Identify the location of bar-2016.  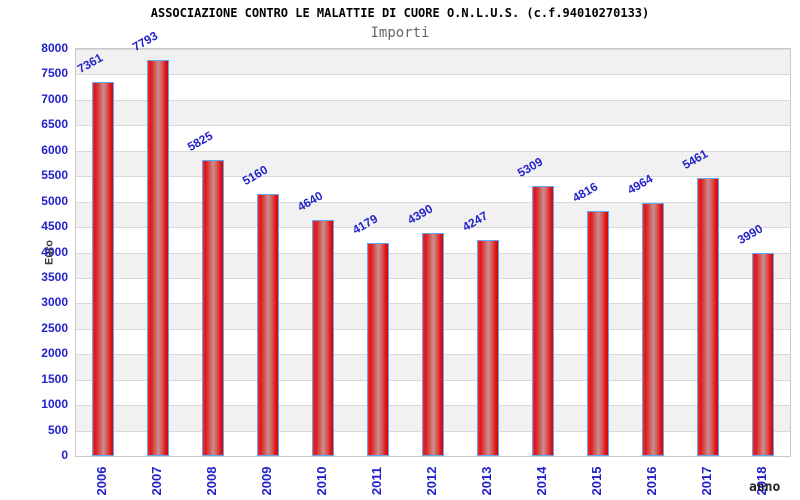
(652, 329).